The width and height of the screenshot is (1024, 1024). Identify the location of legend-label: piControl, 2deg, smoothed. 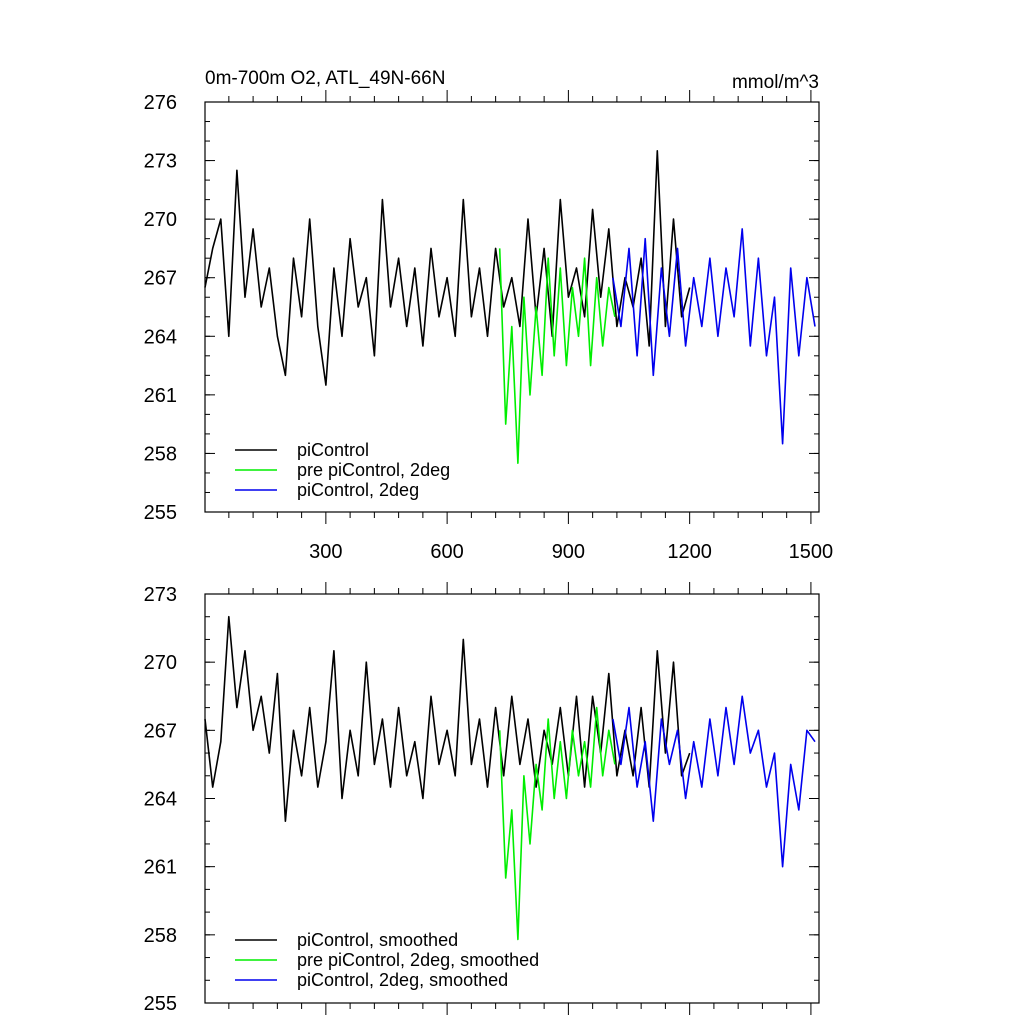
(402, 980).